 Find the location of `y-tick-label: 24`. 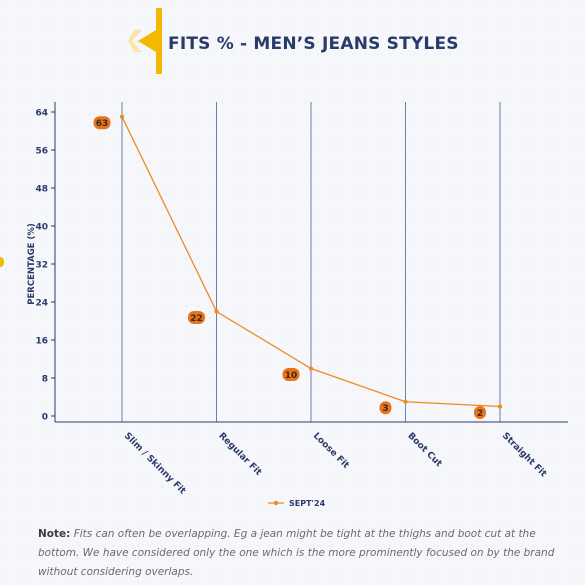

y-tick-label: 24 is located at coordinates (41, 304).